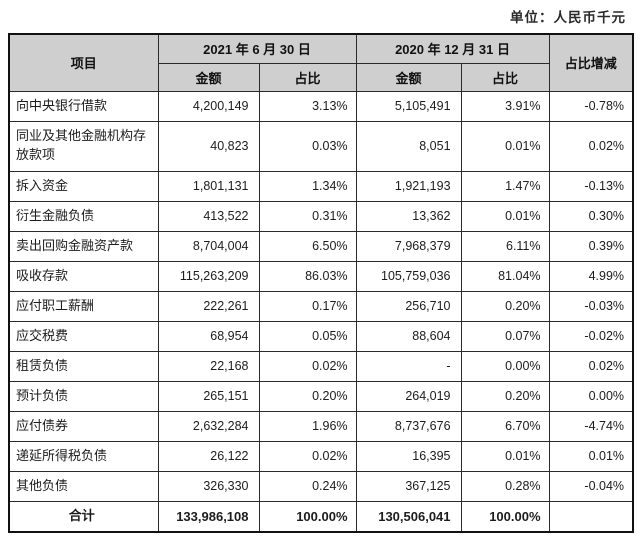 This screenshot has width=640, height=537. Describe the element at coordinates (505, 516) in the screenshot. I see `total-ratio-2020: 100.00%` at that location.